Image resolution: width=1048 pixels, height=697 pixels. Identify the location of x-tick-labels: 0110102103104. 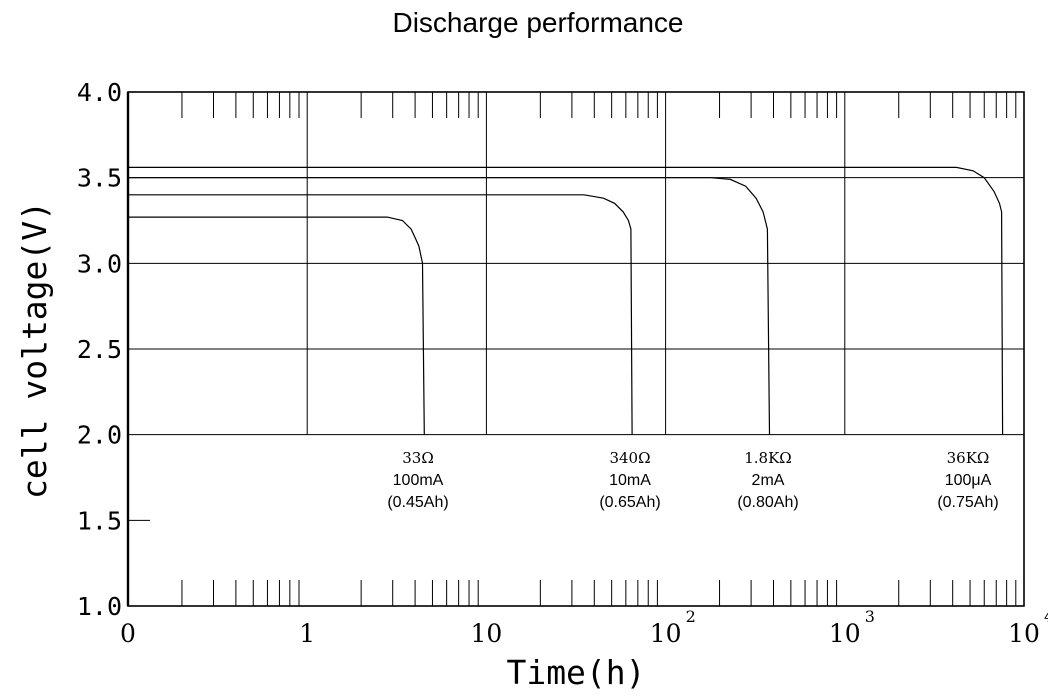
(584, 627).